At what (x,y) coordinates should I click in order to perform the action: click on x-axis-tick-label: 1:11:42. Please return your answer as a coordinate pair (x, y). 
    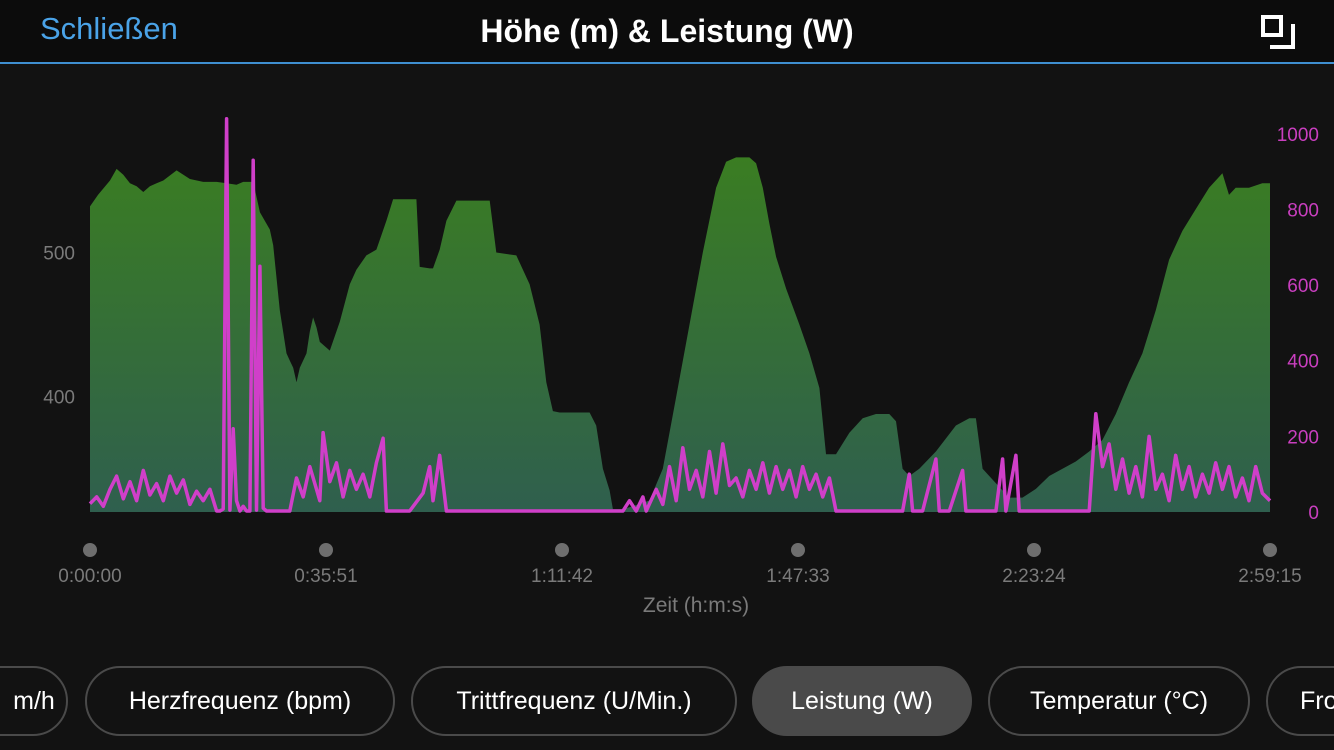
    Looking at the image, I should click on (562, 576).